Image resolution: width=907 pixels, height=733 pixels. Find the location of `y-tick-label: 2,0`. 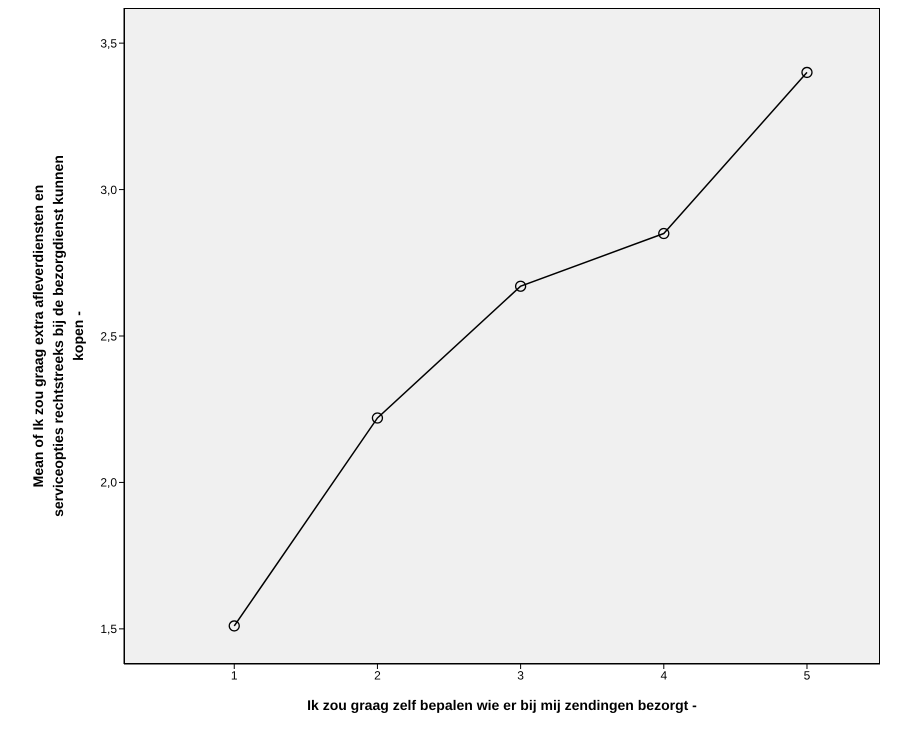

y-tick-label: 2,0 is located at coordinates (109, 483).